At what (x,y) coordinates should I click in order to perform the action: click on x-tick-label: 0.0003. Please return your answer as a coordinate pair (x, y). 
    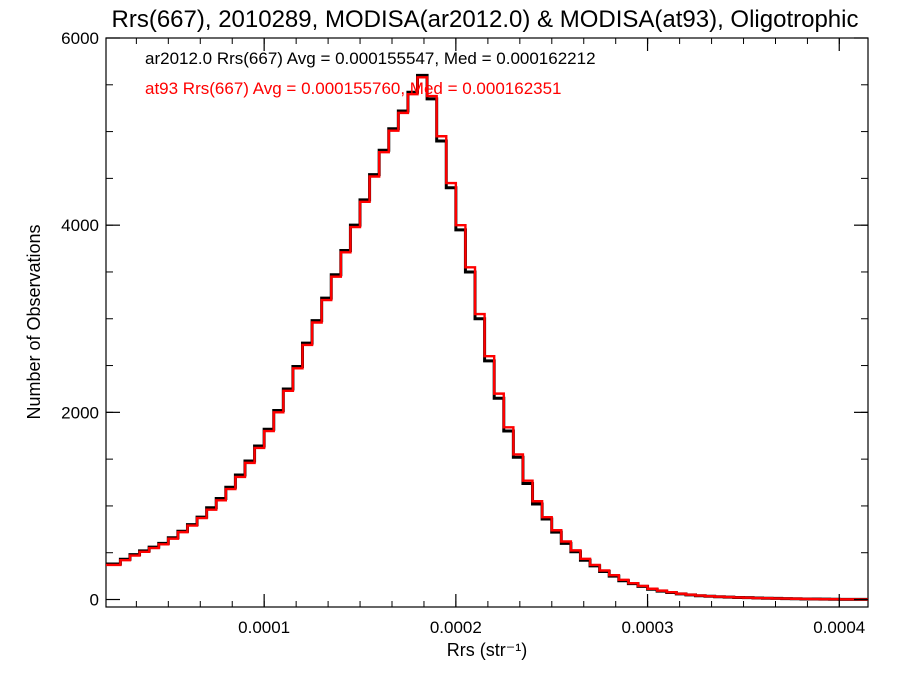
    Looking at the image, I should click on (648, 627).